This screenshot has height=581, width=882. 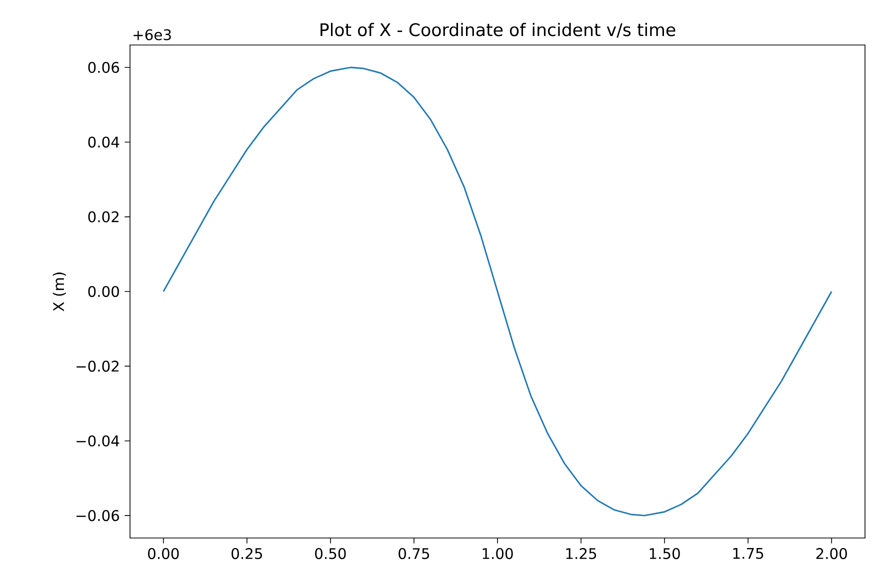 I want to click on y-tick-label: 0.04, so click(x=104, y=142).